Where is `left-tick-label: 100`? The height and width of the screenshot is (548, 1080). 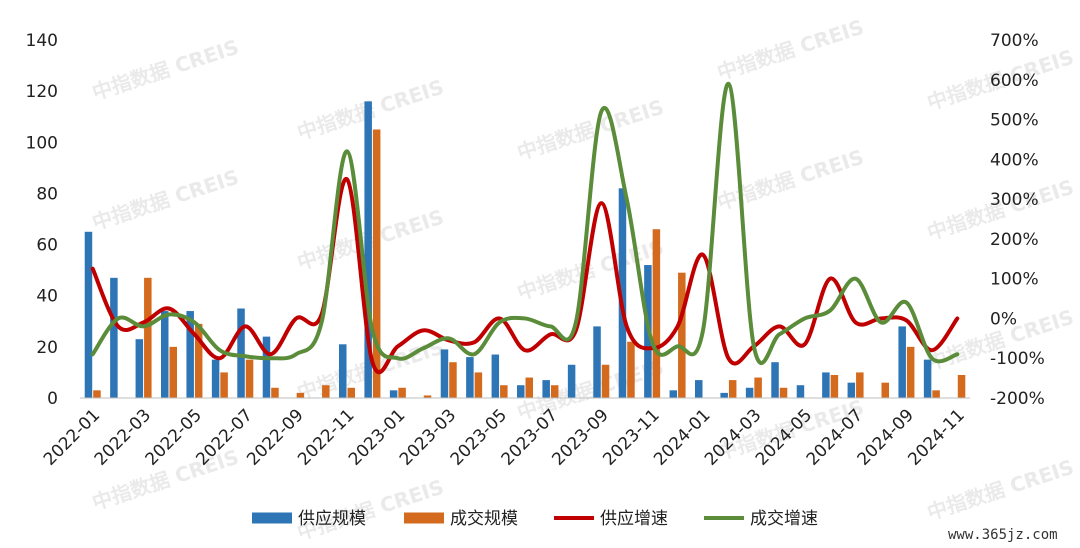 left-tick-label: 100 is located at coordinates (42, 143).